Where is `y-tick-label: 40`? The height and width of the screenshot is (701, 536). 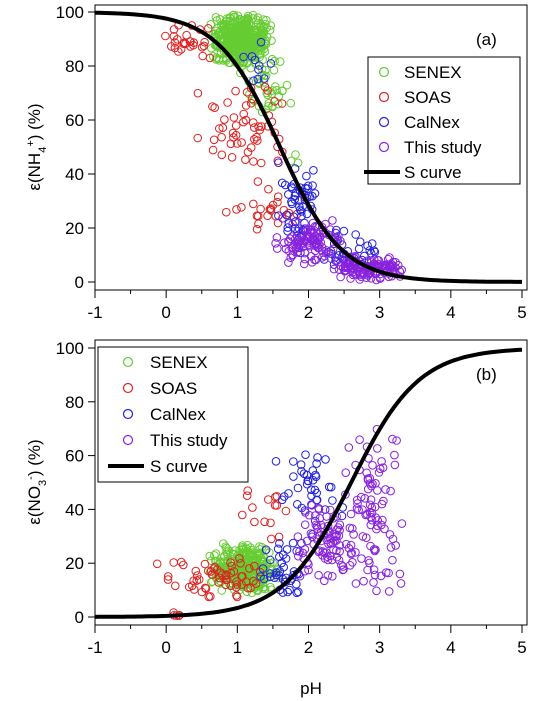 y-tick-label: 40 is located at coordinates (74, 509).